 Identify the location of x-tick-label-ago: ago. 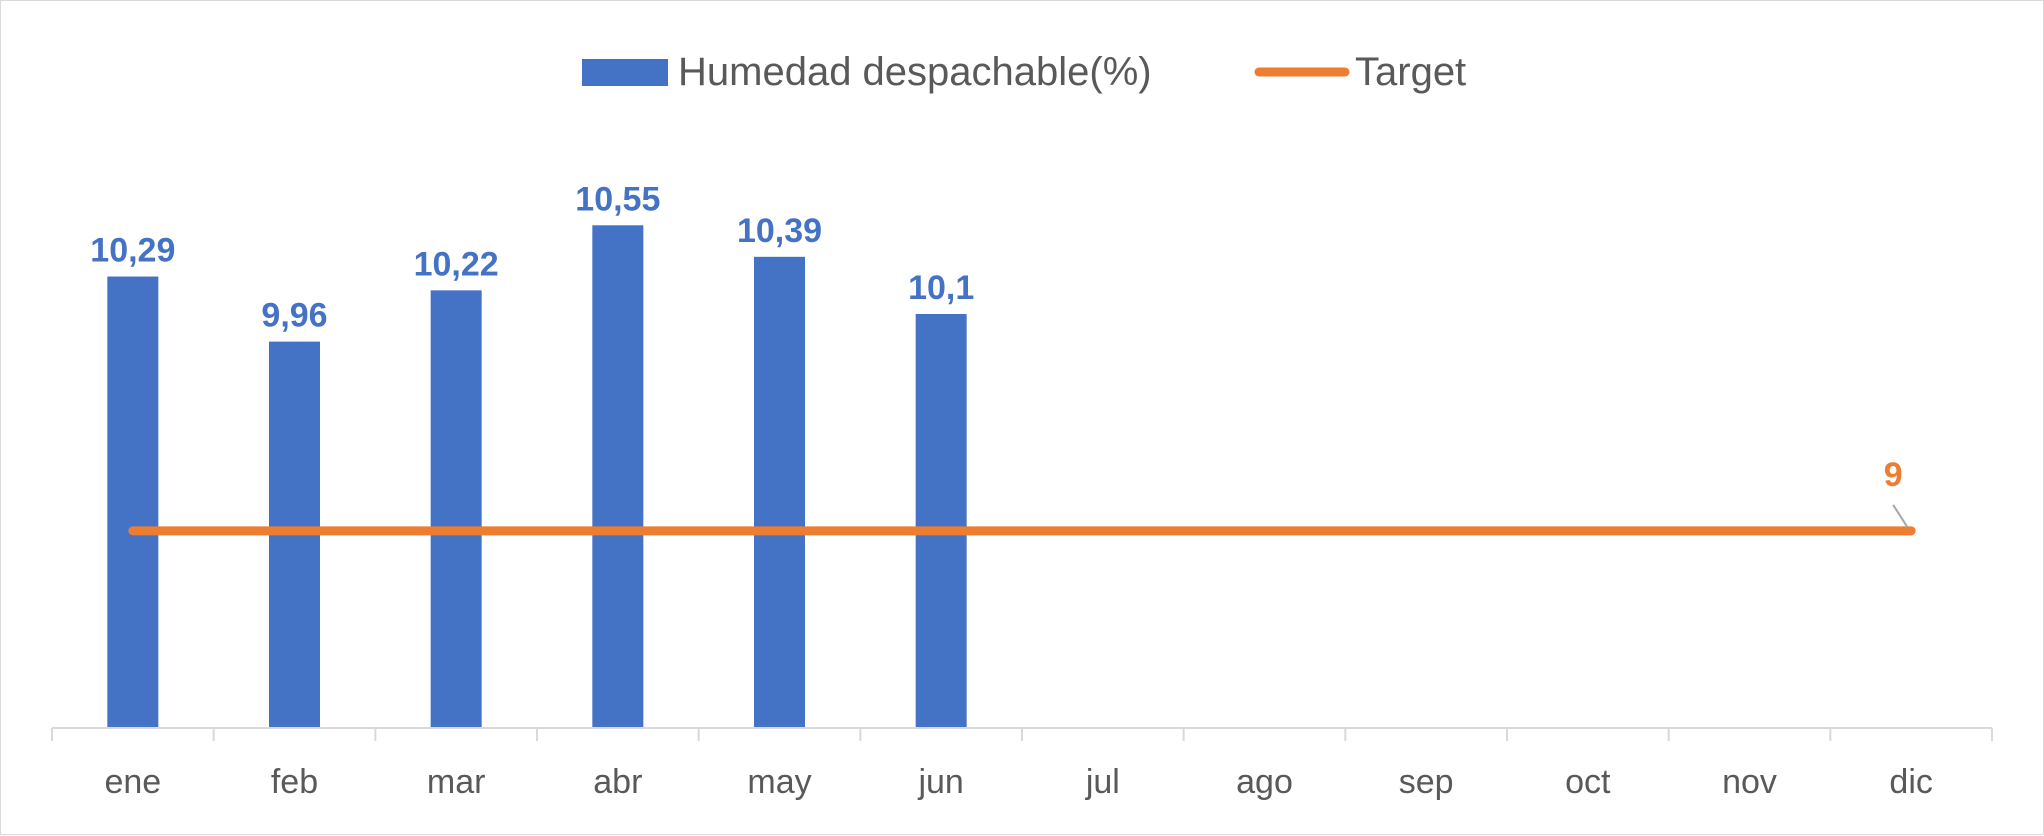
(1264, 782).